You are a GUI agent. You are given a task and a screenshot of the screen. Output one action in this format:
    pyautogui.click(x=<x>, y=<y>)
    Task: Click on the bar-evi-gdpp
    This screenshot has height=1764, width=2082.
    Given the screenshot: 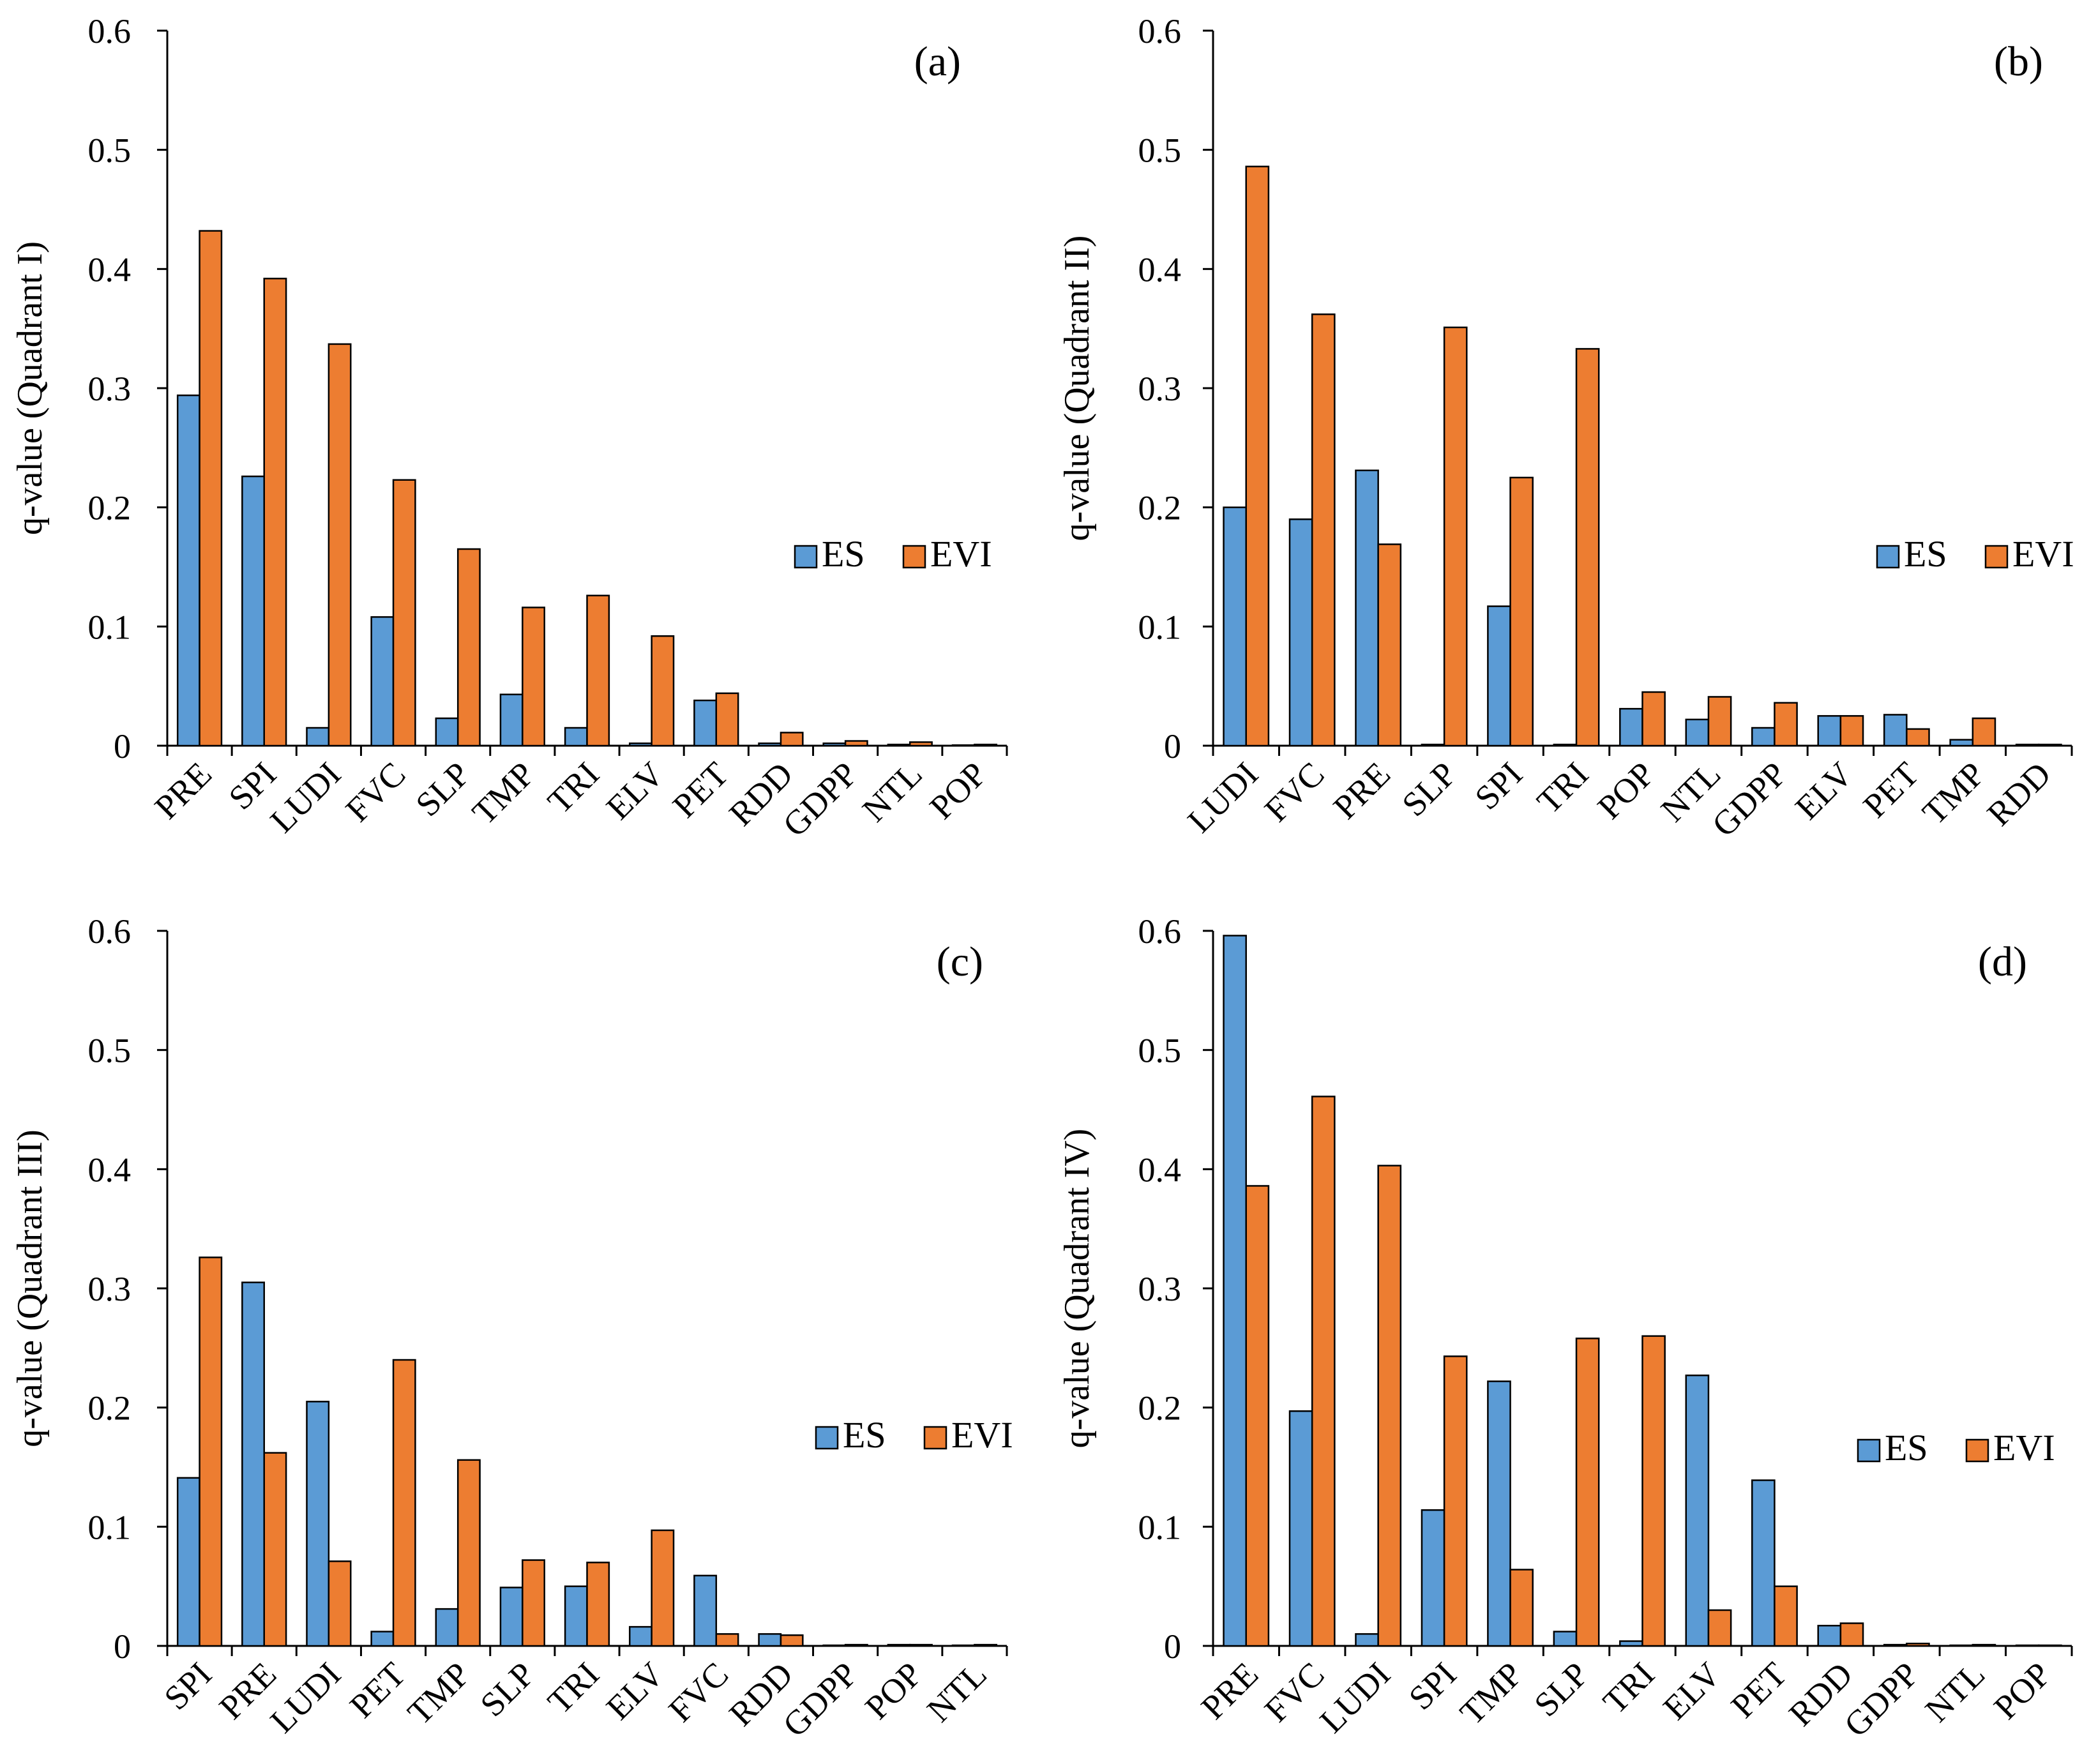 What is the action you would take?
    pyautogui.click(x=856, y=1645)
    